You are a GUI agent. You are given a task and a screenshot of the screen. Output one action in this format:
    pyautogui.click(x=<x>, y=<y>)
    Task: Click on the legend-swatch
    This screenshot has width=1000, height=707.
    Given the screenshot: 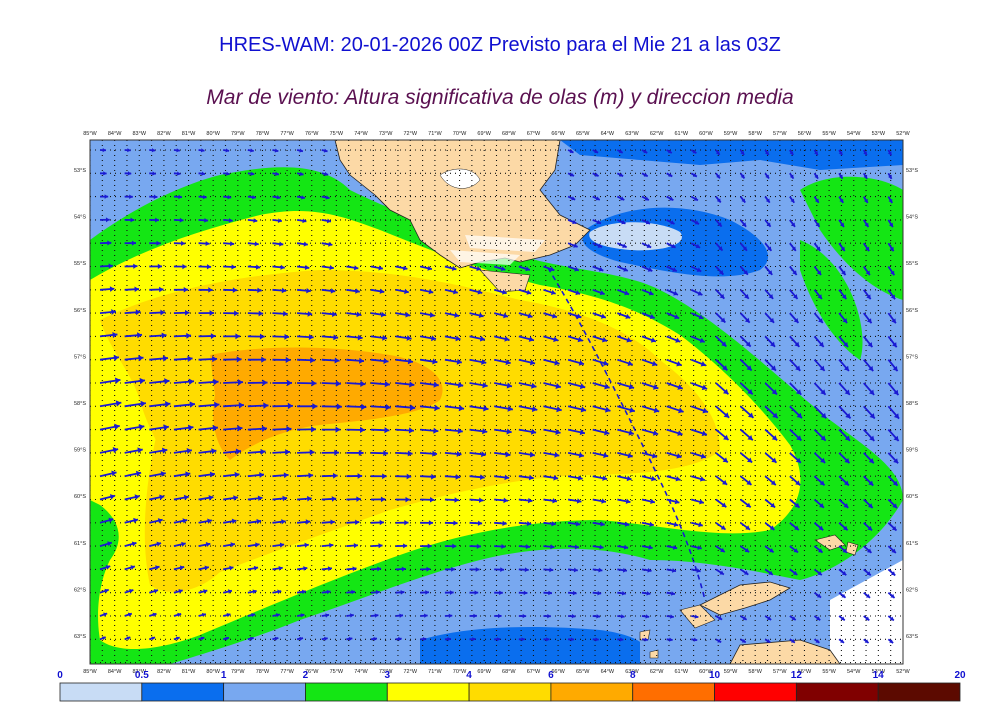 What is the action you would take?
    pyautogui.click(x=837, y=692)
    